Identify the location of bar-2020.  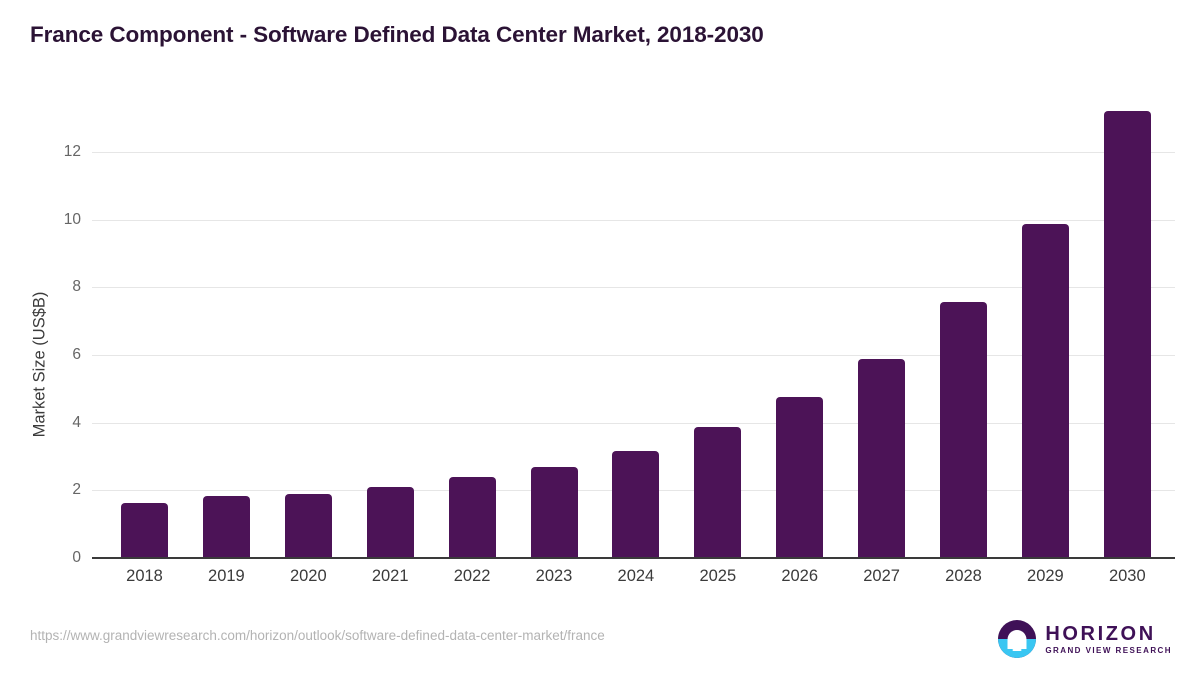
(308, 526).